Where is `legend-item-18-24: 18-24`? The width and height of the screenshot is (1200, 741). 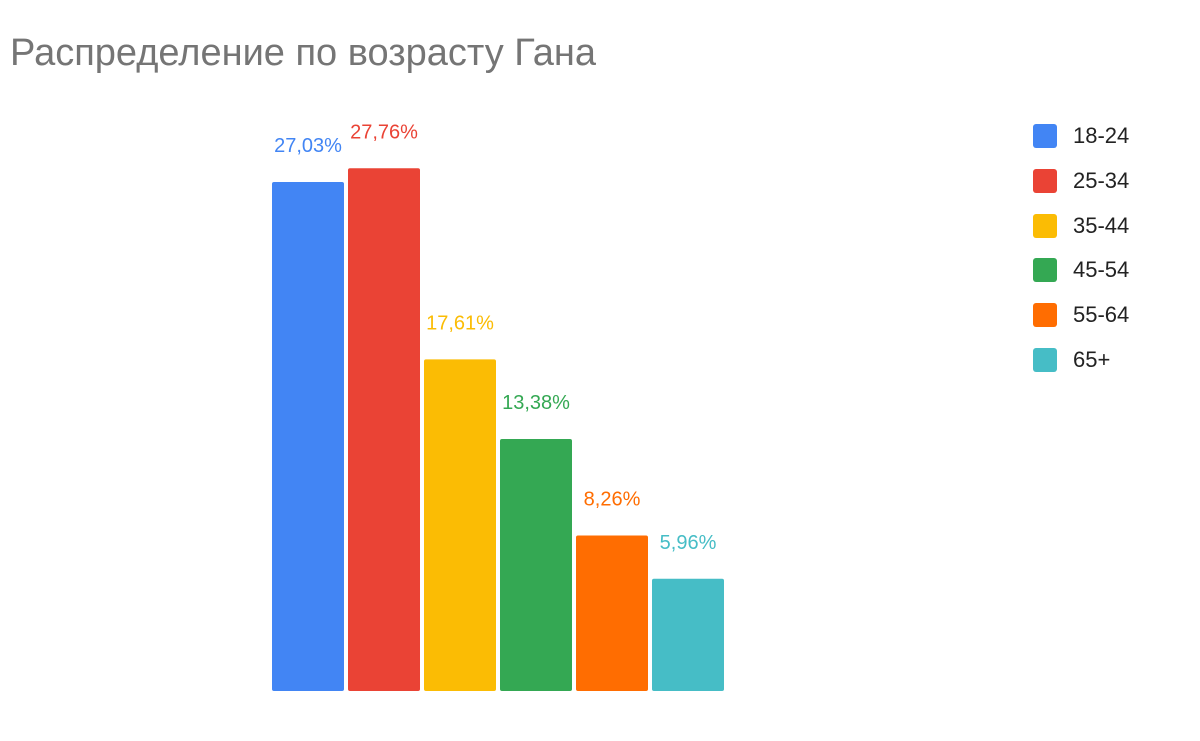 legend-item-18-24: 18-24 is located at coordinates (1081, 136).